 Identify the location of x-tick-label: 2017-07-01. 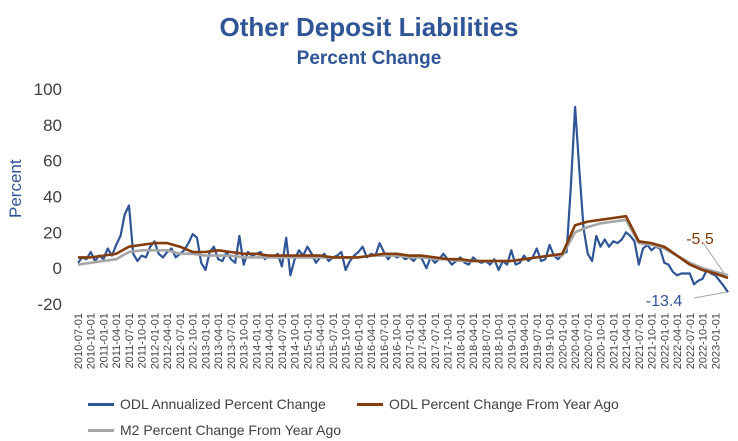
(436, 341).